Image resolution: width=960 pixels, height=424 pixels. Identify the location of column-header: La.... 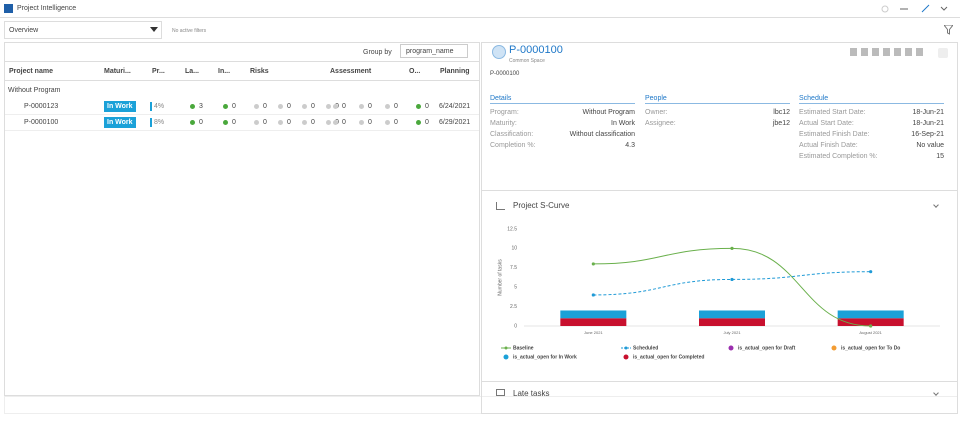
(192, 71).